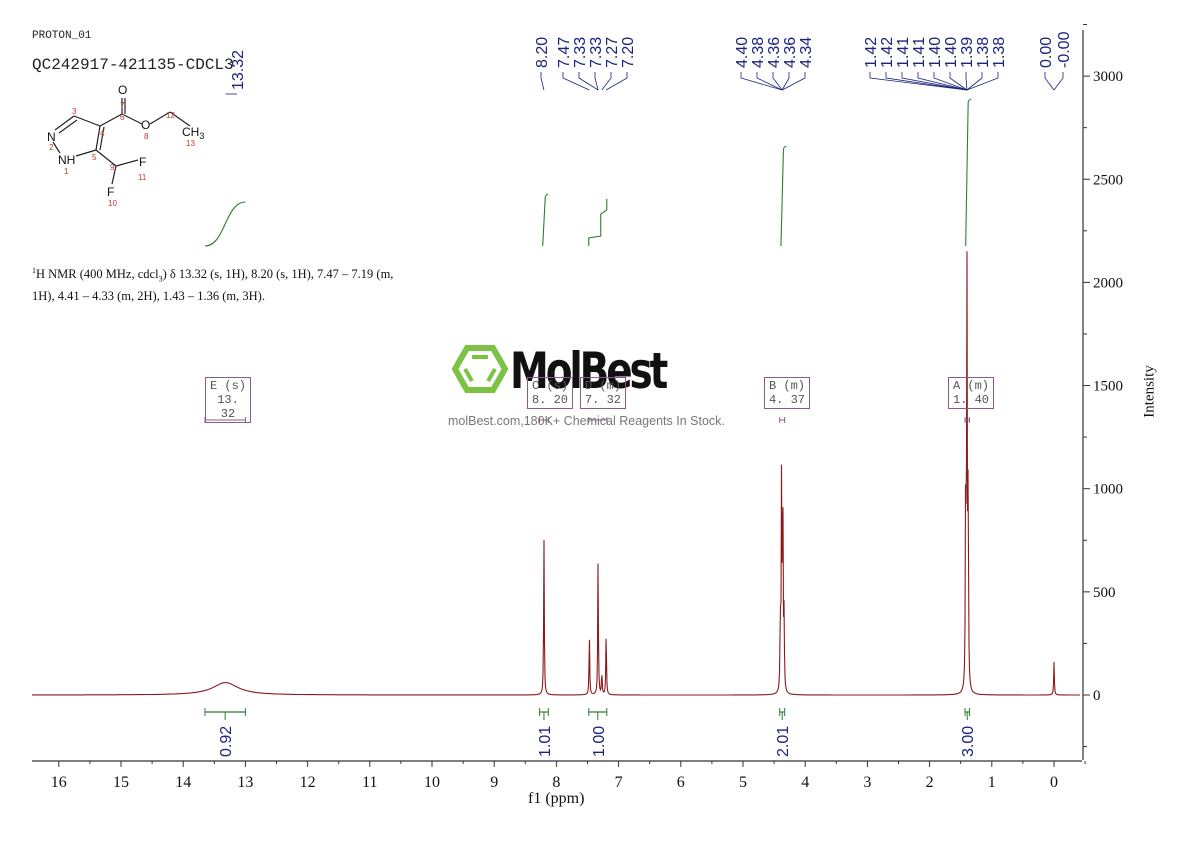  What do you see at coordinates (1108, 490) in the screenshot?
I see `y-tick-label: 1000` at bounding box center [1108, 490].